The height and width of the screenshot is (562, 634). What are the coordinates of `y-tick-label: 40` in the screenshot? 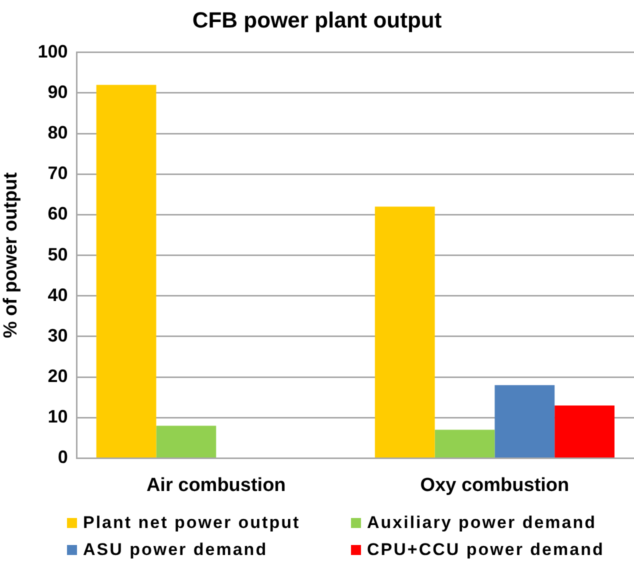 It's located at (58, 294).